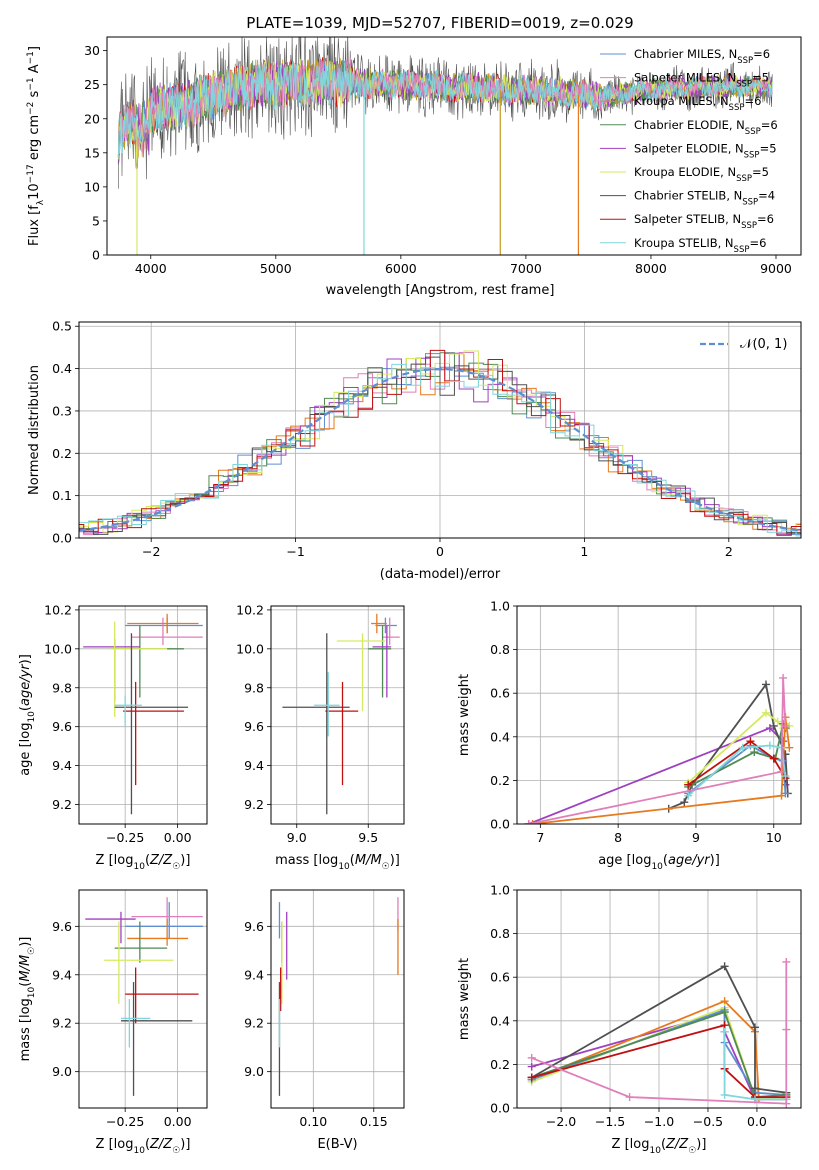  Describe the element at coordinates (337, 999) in the screenshot. I see `axes-frame` at that location.